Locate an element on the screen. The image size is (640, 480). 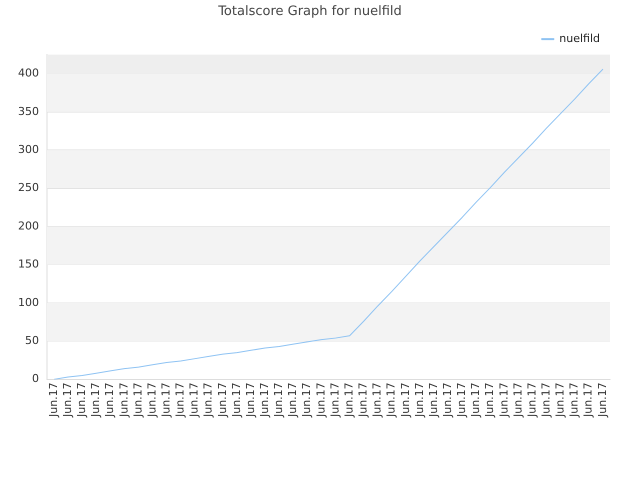
y-tick-label: 200 is located at coordinates (28, 225).